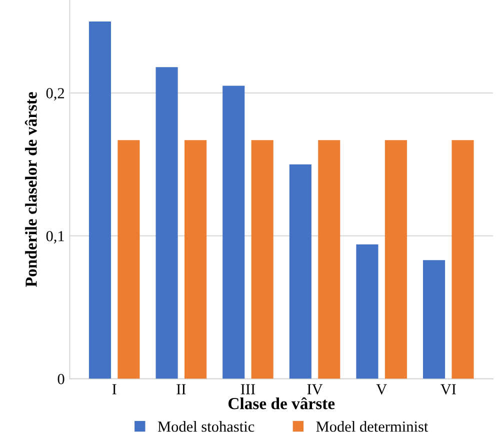 This screenshot has width=498, height=442. Describe the element at coordinates (315, 389) in the screenshot. I see `x-tick-label: IV` at that location.